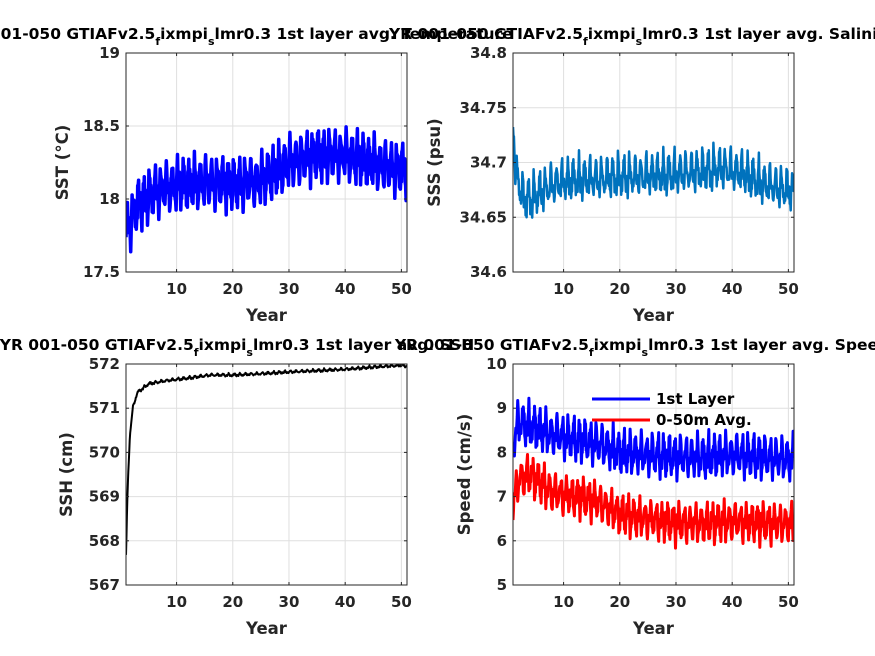 The width and height of the screenshot is (875, 656). I want to click on y-tick-label: 7, so click(502, 497).